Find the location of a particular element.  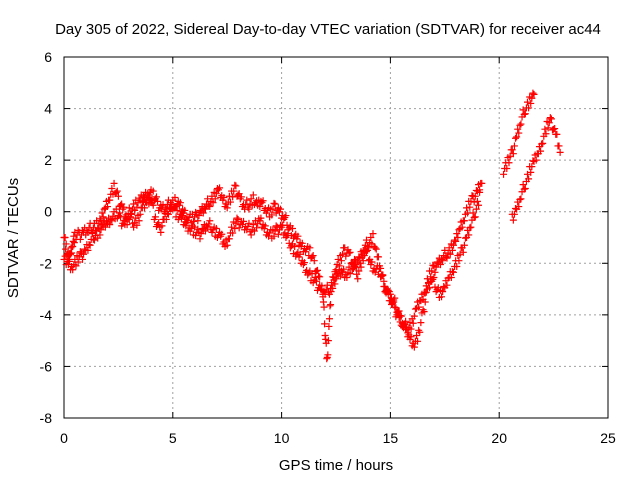

y-tick-label: 2 is located at coordinates (48, 160).